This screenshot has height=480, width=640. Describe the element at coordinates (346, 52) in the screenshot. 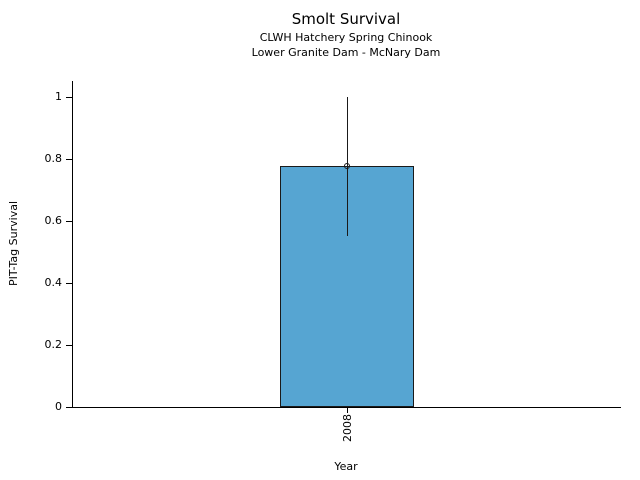

I see `chart-subtitle-2: Lower Granite Dam - McNary Dam` at that location.